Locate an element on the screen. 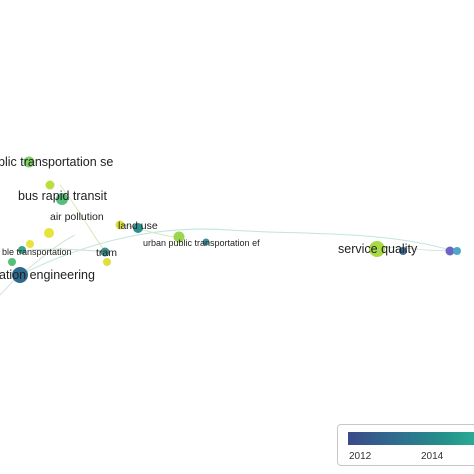 This screenshot has width=474, height=474. label-bus-rapid-transit: bus rapid transit is located at coordinates (62, 196).